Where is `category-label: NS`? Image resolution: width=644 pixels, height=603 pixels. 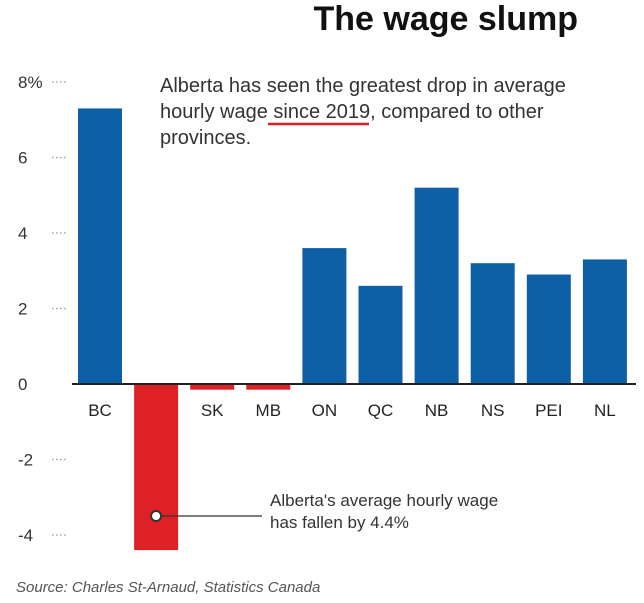 category-label: NS is located at coordinates (493, 410).